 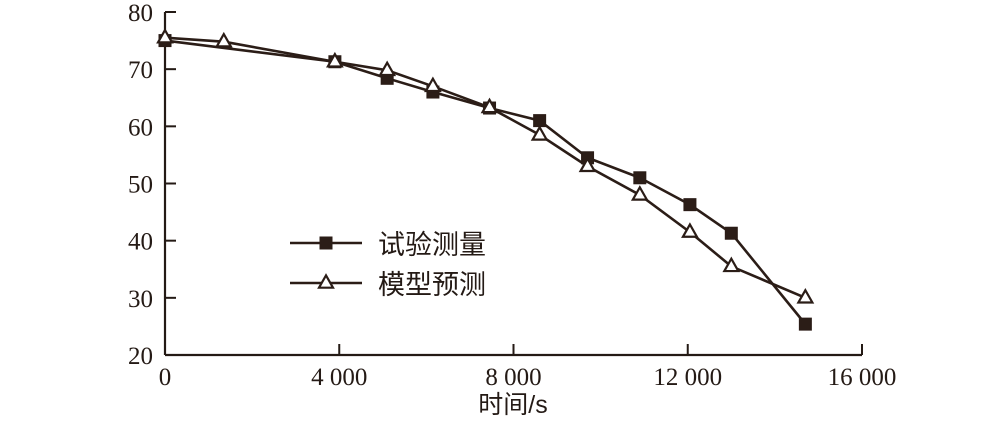 I want to click on y-tick-label: 80, so click(x=140, y=13).